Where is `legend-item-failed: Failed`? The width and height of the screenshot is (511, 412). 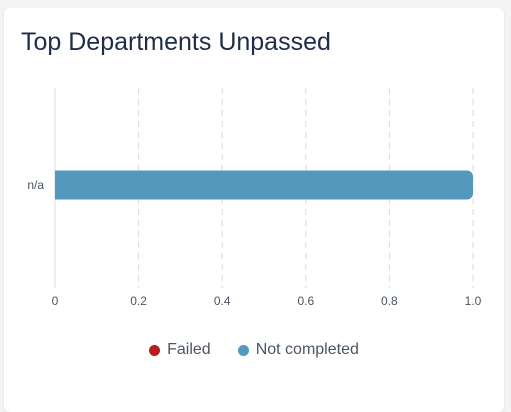
legend-item-failed: Failed is located at coordinates (180, 350).